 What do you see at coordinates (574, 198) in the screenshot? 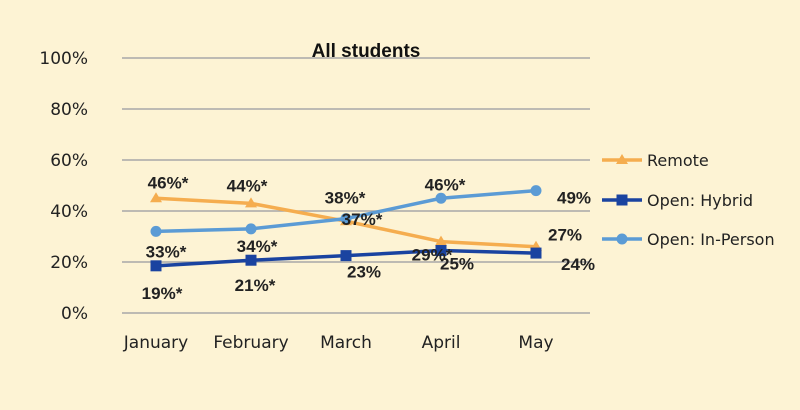
I see `data-label: 49%` at bounding box center [574, 198].